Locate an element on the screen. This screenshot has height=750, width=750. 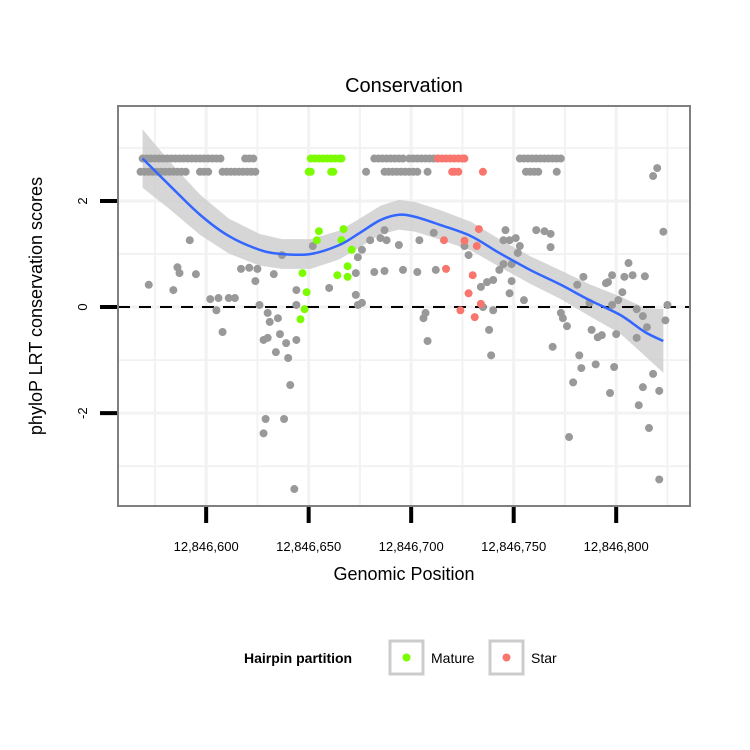
chart-title: Conservation is located at coordinates (404, 86).